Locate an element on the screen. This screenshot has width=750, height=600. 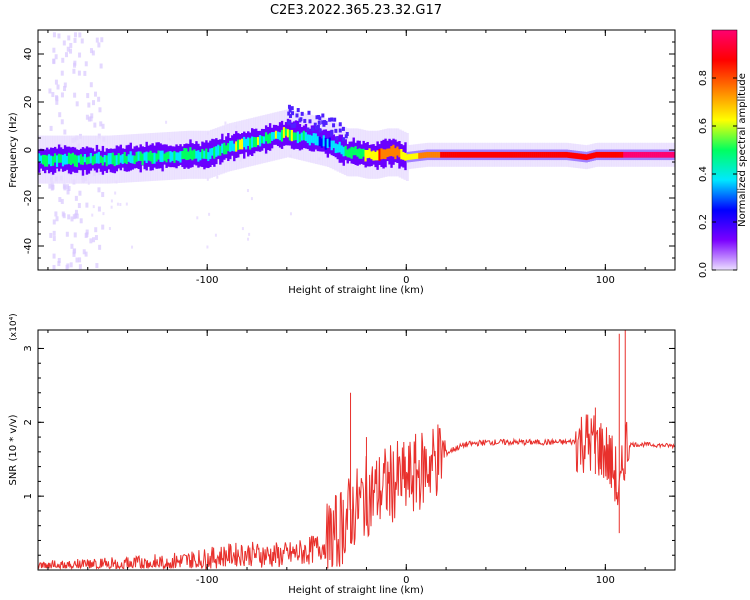
x-tick-label: 0 is located at coordinates (406, 280).